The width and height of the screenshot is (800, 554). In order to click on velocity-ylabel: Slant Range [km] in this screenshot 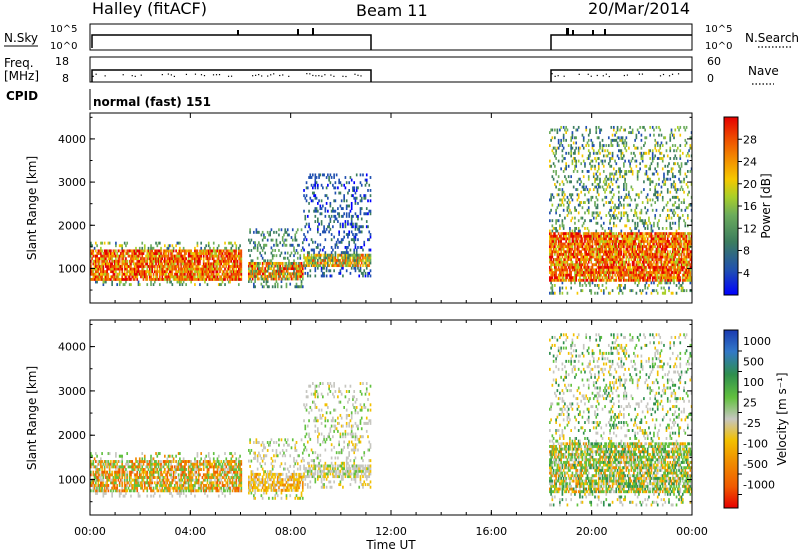, I will do `click(32, 418)`.